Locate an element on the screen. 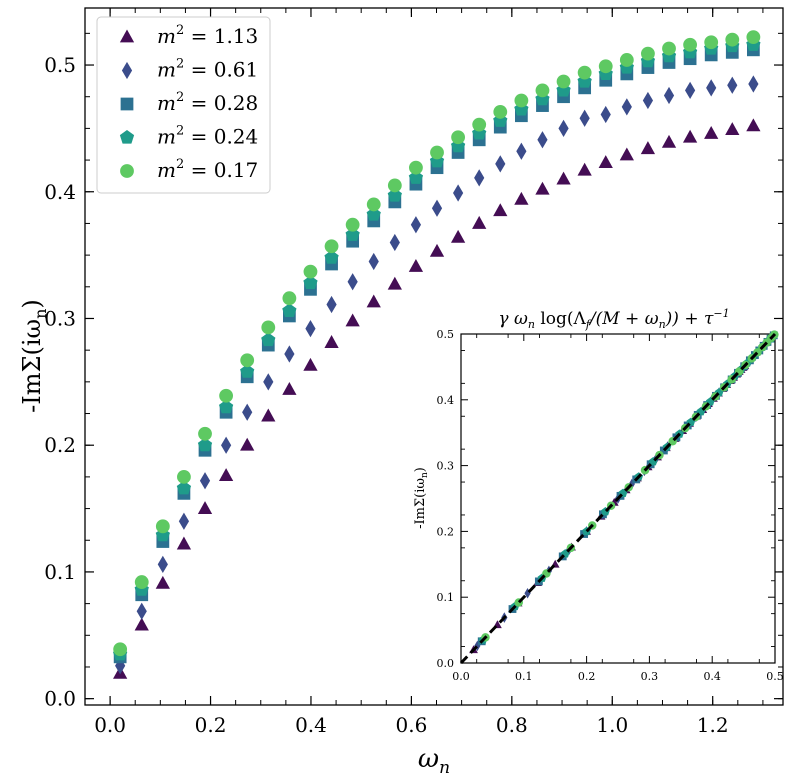  inset-x-tick-label: 0.2 is located at coordinates (587, 676).